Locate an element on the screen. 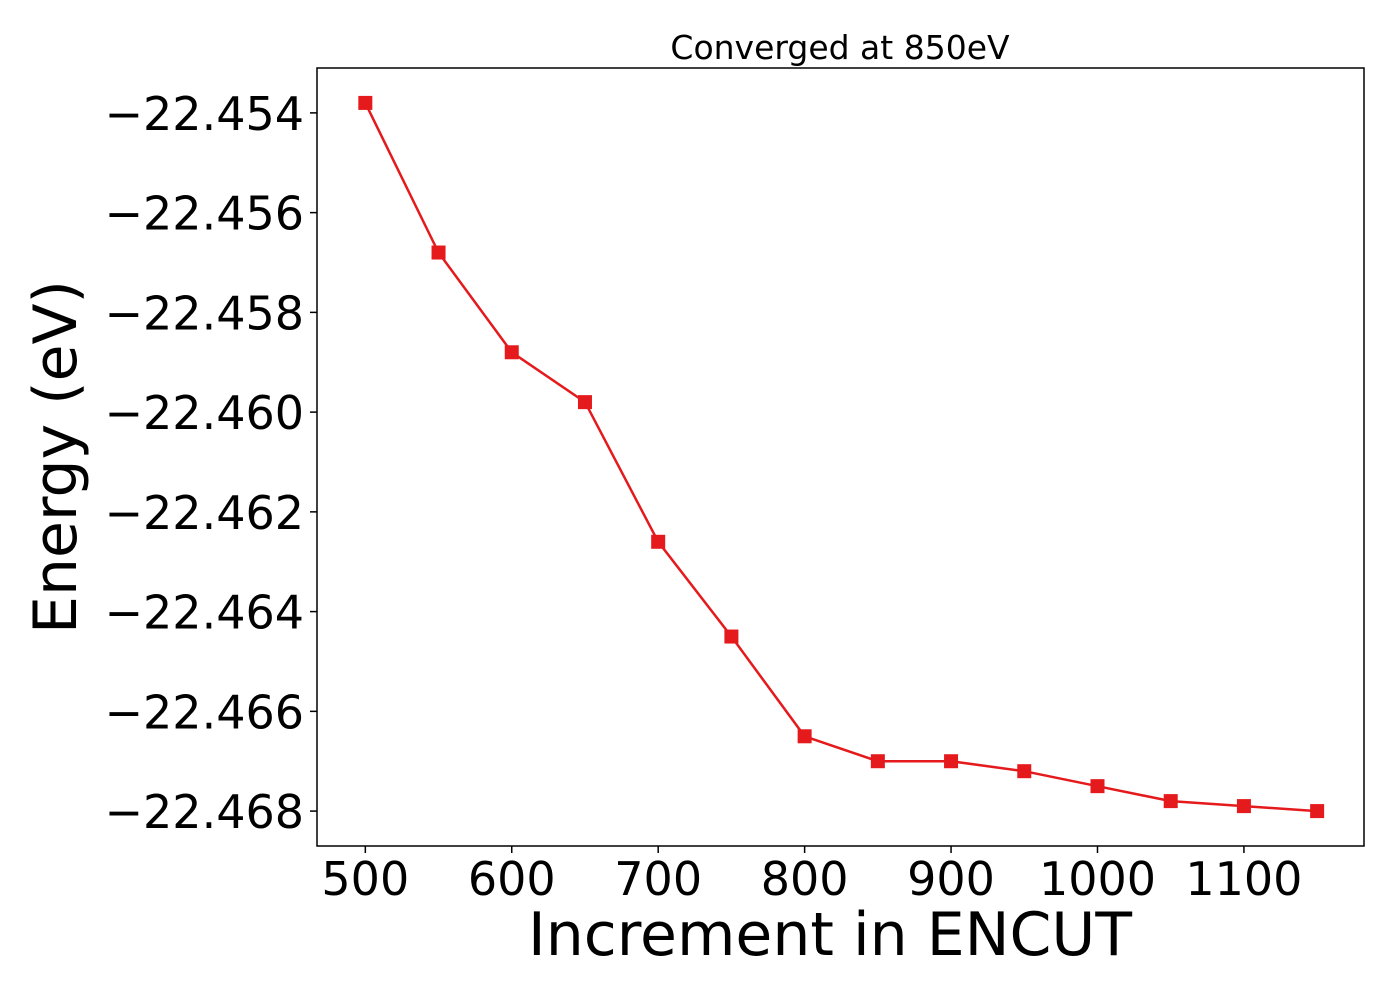 The width and height of the screenshot is (1400, 1000). x-axis: 500 600 700 800 900 1000 1100 is located at coordinates (811, 876).